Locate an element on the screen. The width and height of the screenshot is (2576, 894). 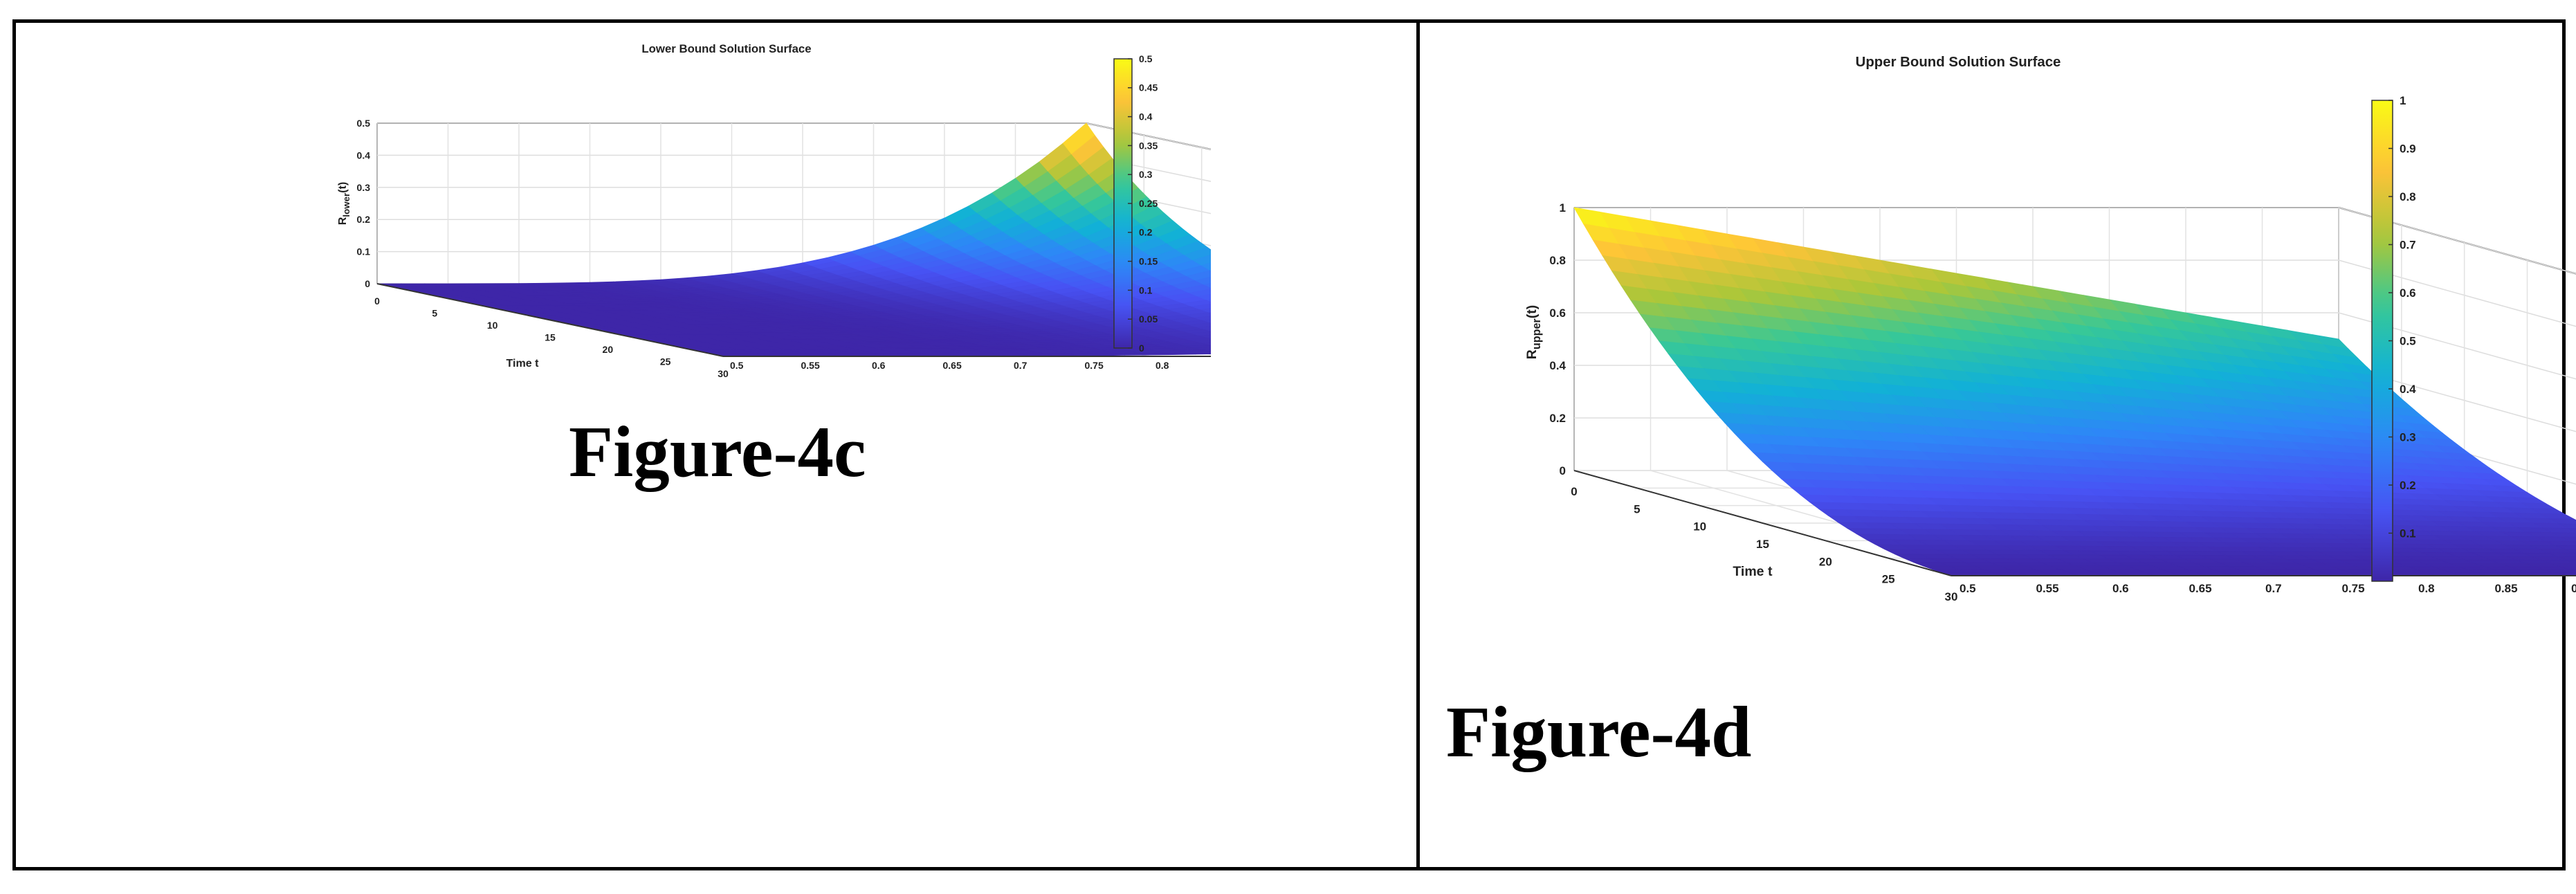
colorbar-tick-label: 0.15 is located at coordinates (1149, 261).